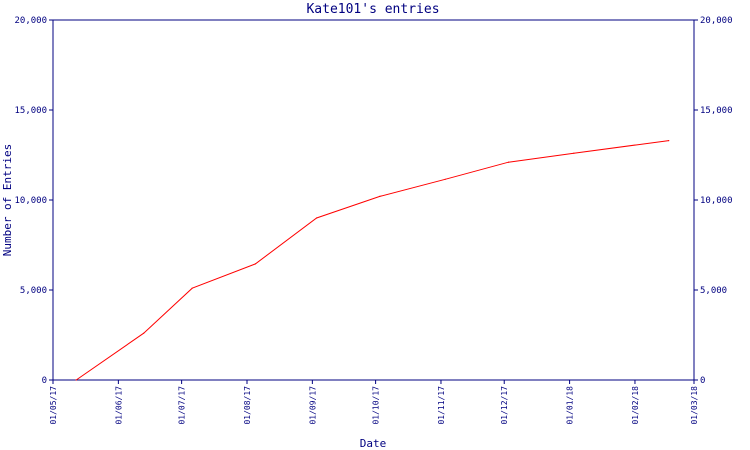 This screenshot has height=450, width=750. Describe the element at coordinates (312, 405) in the screenshot. I see `x-tick-label: 01/09/17` at that location.